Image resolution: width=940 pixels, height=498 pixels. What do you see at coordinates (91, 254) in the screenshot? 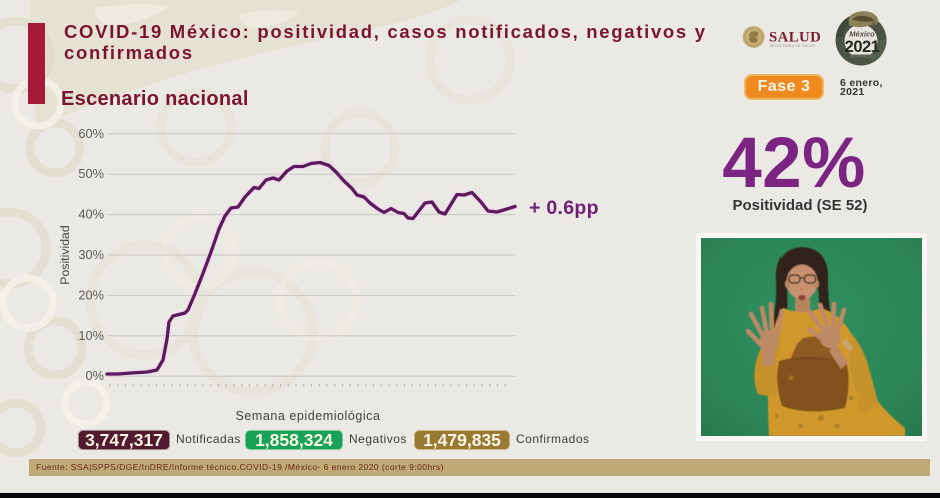
I see `svg-text: 30%` at bounding box center [91, 254].